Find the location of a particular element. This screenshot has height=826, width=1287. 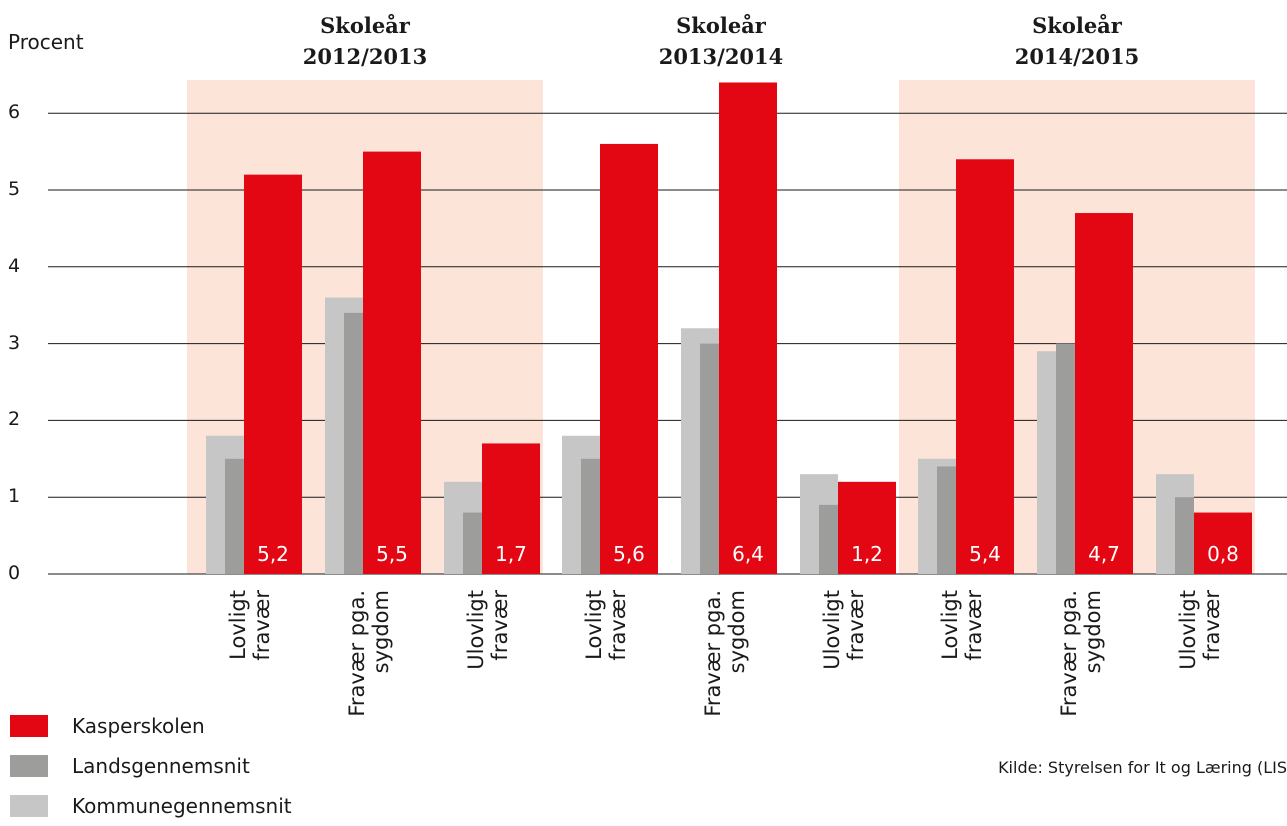

group-title-year: 2012/2013 is located at coordinates (365, 56).